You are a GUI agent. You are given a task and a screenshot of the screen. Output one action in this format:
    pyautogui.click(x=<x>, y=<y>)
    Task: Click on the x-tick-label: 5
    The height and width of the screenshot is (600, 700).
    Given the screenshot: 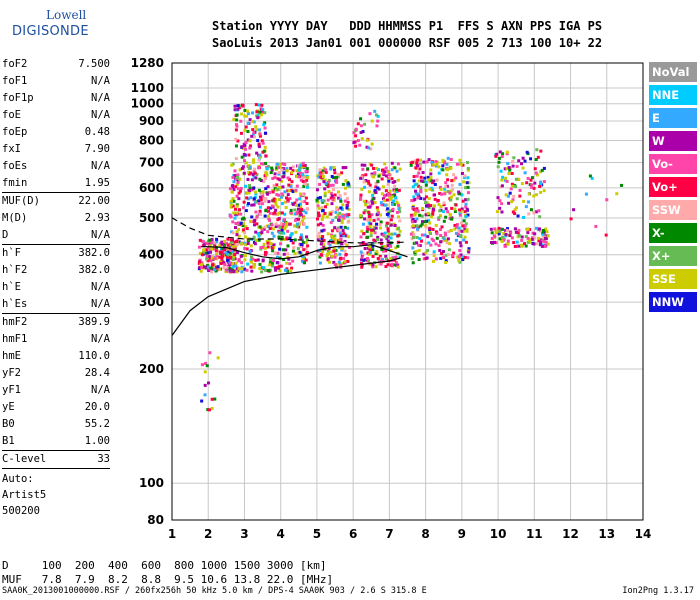 What is the action you would take?
    pyautogui.click(x=317, y=534)
    